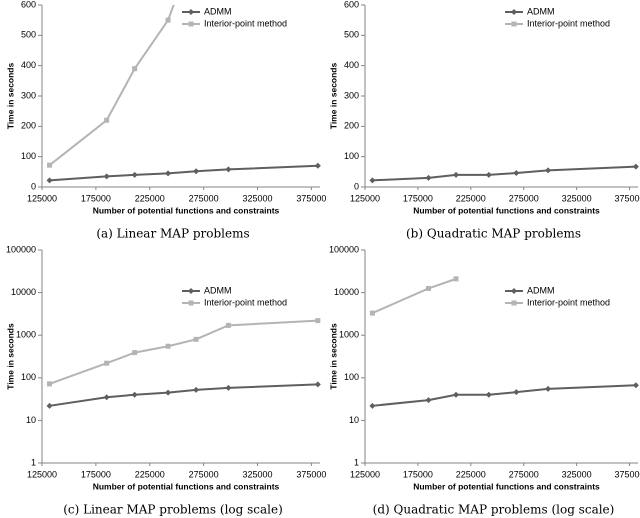 This screenshot has width=640, height=518. What do you see at coordinates (172, 234) in the screenshot?
I see `caption: (a) Linear MAP problems` at bounding box center [172, 234].